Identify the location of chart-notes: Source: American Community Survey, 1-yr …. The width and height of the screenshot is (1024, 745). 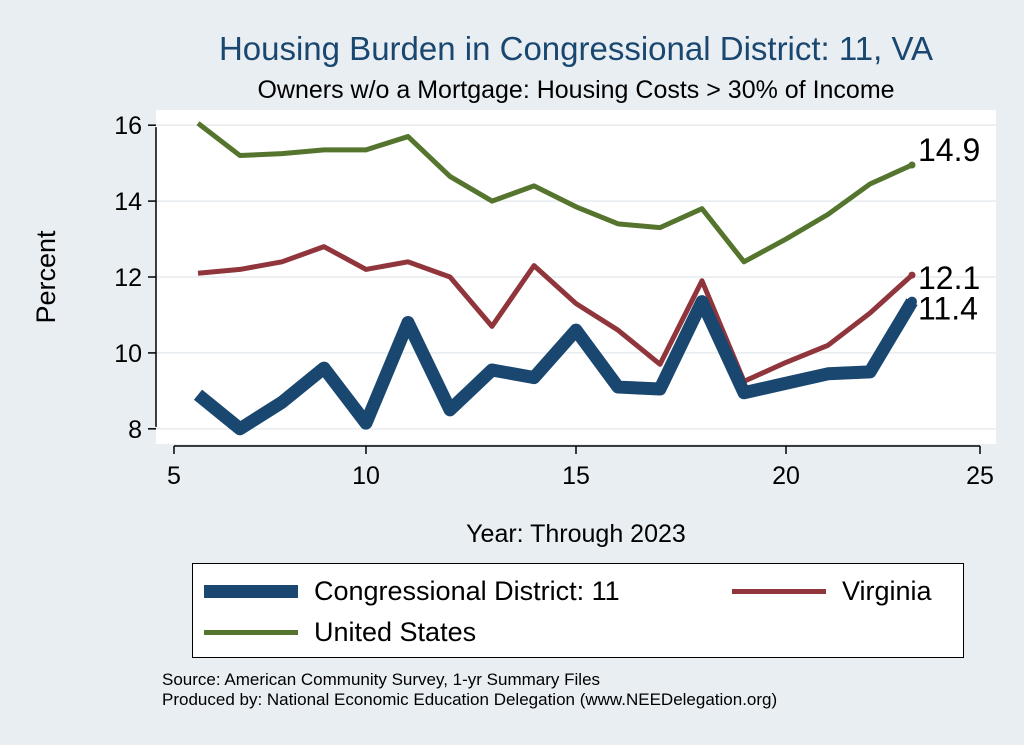
(469, 690).